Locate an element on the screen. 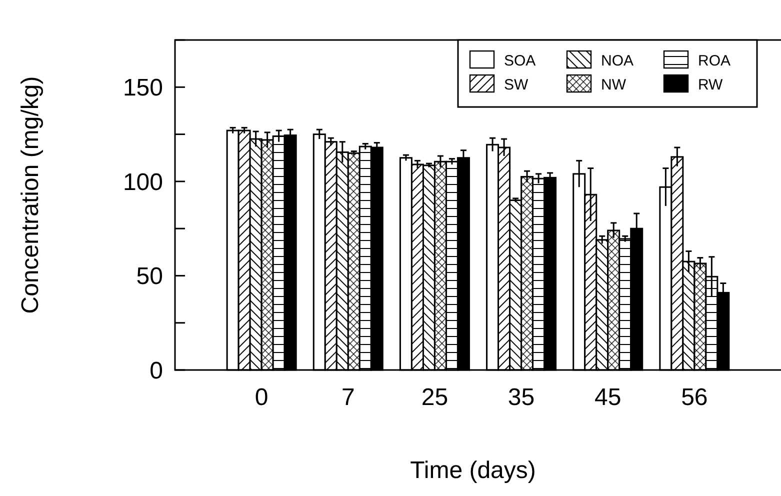  legend-label: ROA is located at coordinates (714, 61).